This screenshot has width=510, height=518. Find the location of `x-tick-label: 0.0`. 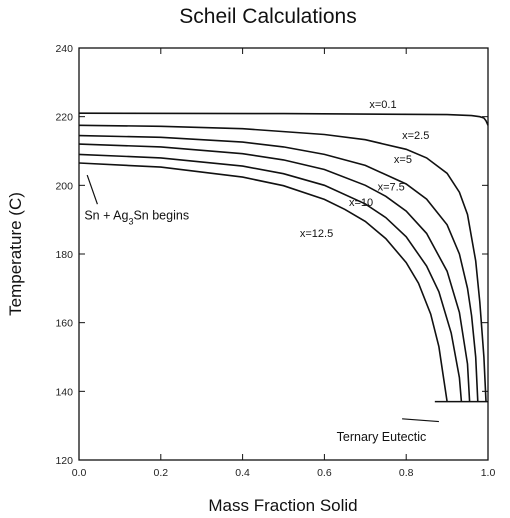

x-tick-label: 0.0 is located at coordinates (79, 473).